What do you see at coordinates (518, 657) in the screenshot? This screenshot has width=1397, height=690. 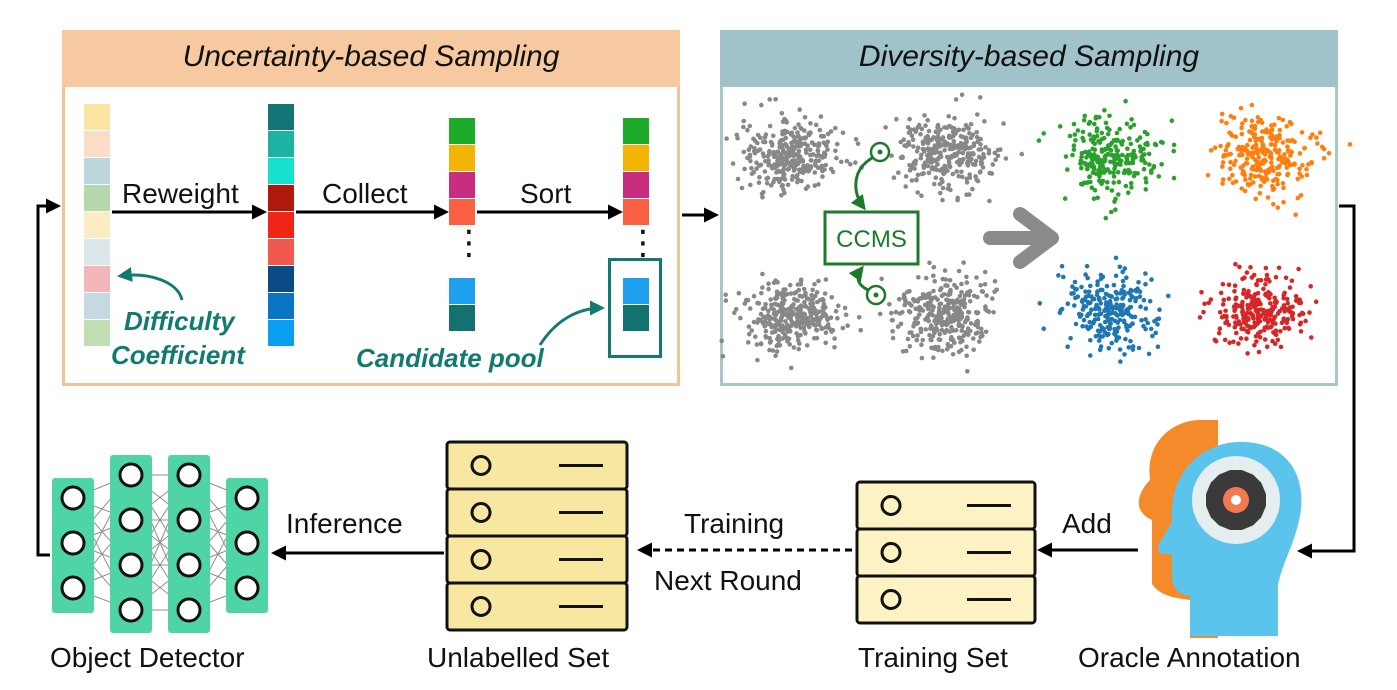 I see `unlabelled-set-caption: Unlabelled Set` at bounding box center [518, 657].